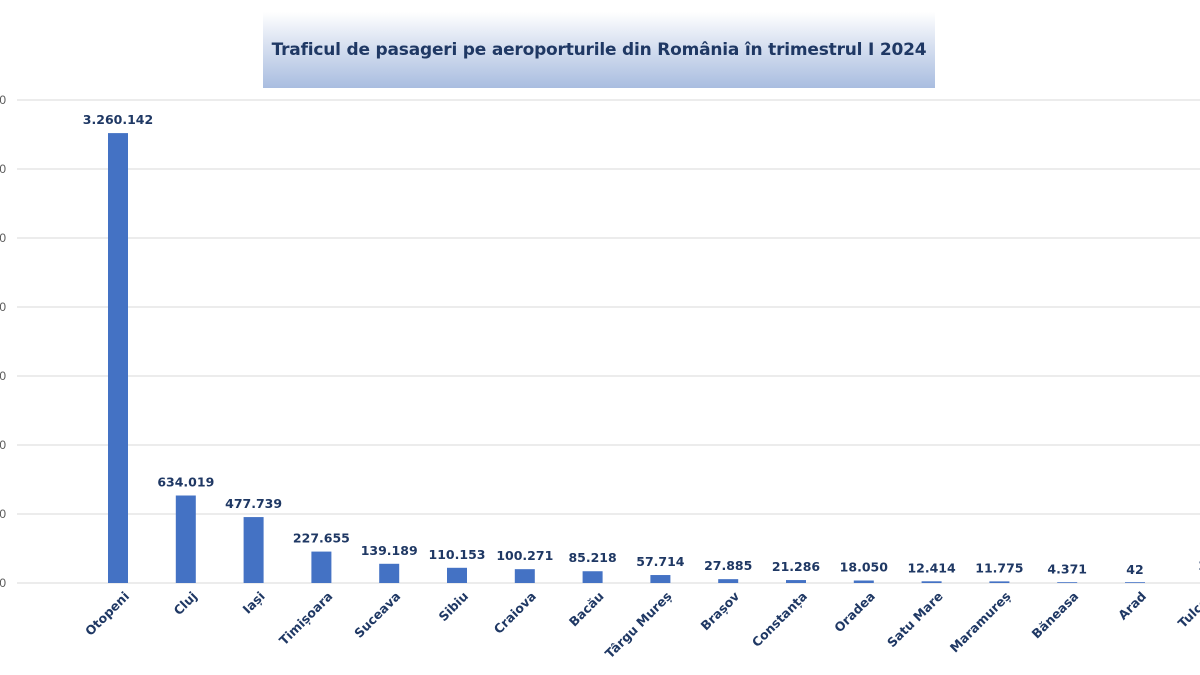 Image resolution: width=1200 pixels, height=675 pixels. Describe the element at coordinates (796, 566) in the screenshot. I see `data-label: 21.286` at that location.